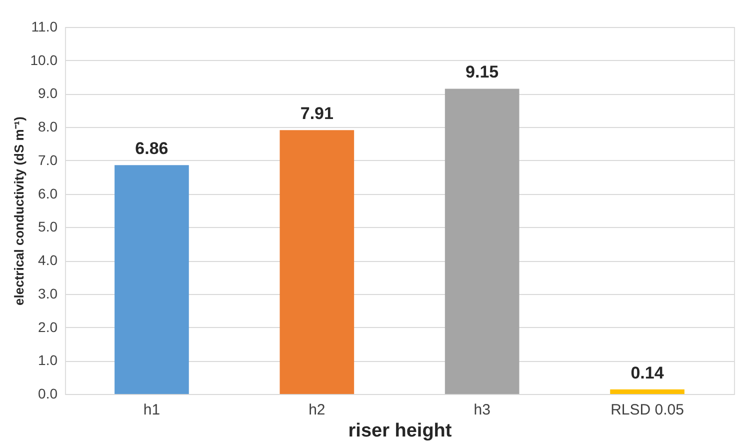 This screenshot has width=754, height=448. What do you see at coordinates (647, 372) in the screenshot?
I see `data-label: 0.14` at bounding box center [647, 372].